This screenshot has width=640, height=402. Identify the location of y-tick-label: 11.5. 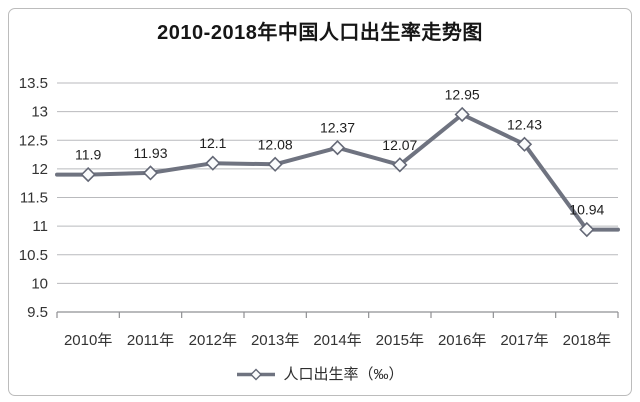
(34, 198).